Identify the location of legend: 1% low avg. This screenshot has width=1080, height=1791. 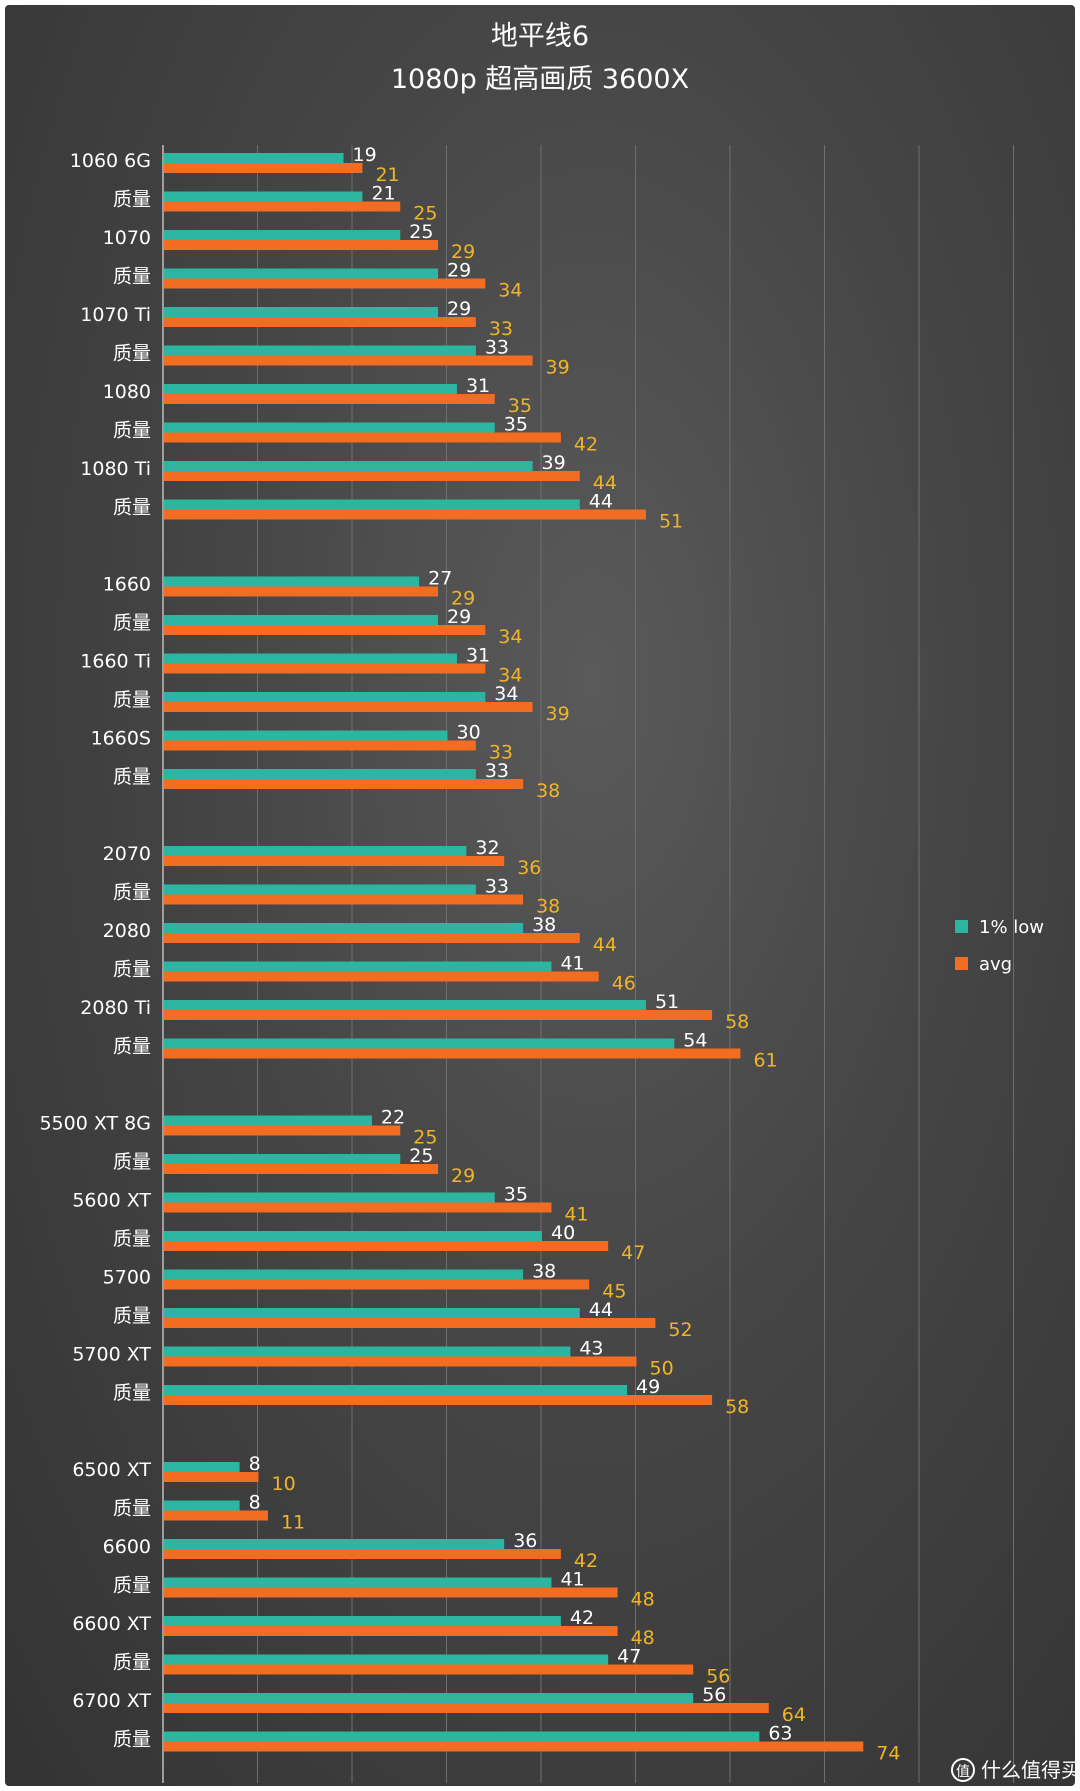
(999, 946).